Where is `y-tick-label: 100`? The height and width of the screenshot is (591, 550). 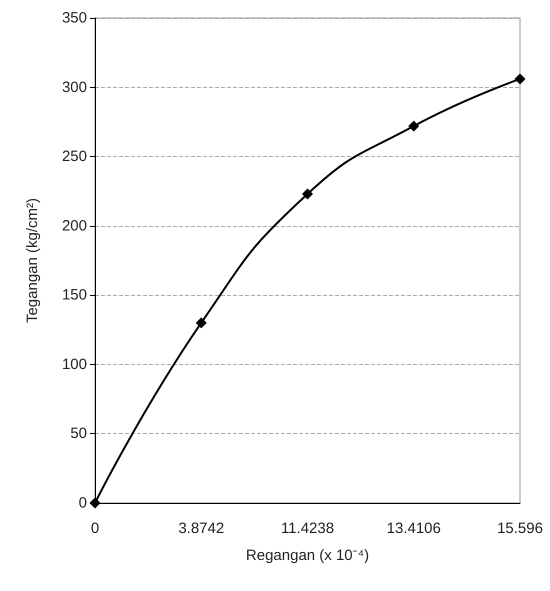 y-tick-label: 100 is located at coordinates (74, 364).